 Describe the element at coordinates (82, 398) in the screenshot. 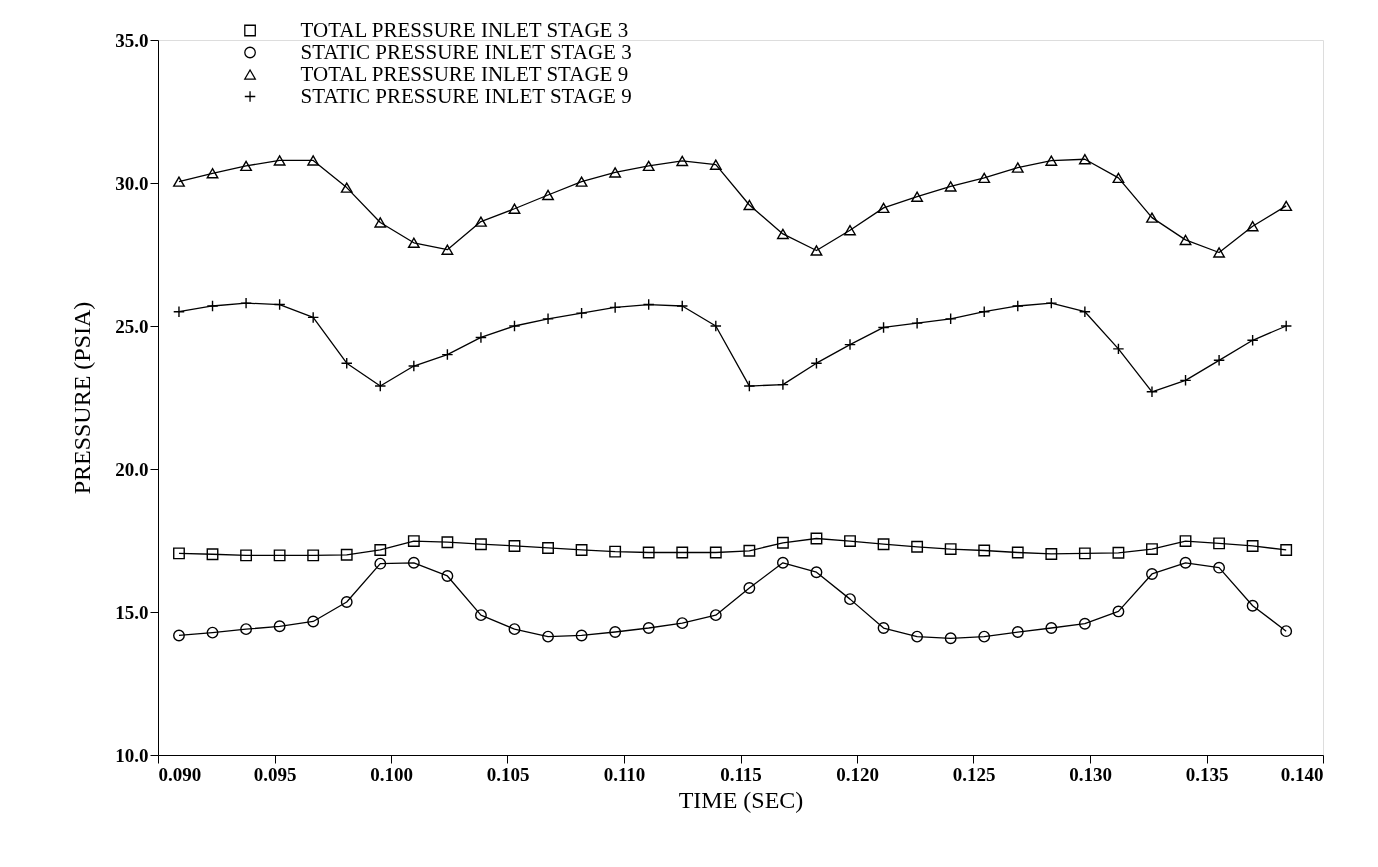

I see `y-axis-title: PRESSURE (PSIA)` at that location.